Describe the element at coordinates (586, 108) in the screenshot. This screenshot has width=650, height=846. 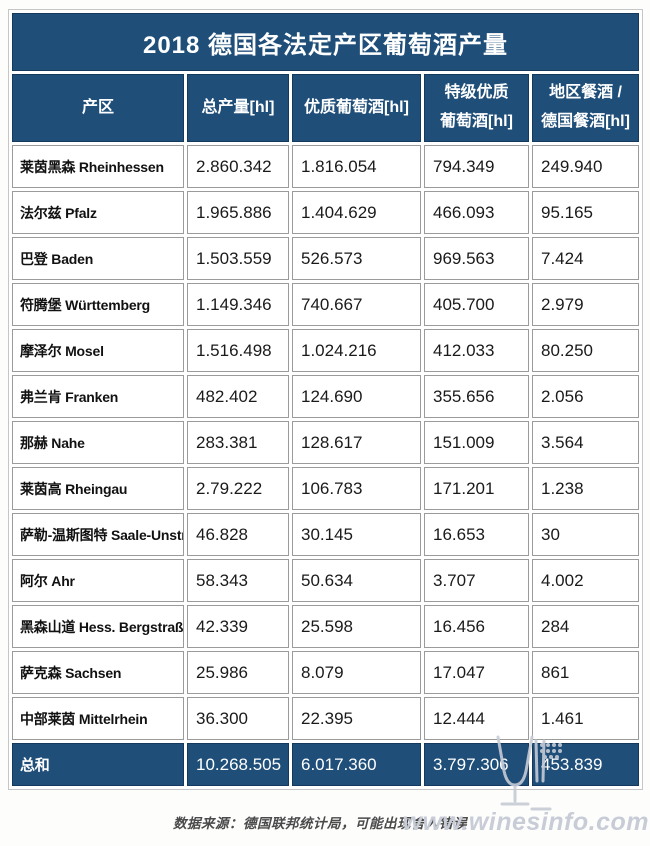
I see `column-header-4: 地区餐酒 / 德国餐酒[hl]` at that location.